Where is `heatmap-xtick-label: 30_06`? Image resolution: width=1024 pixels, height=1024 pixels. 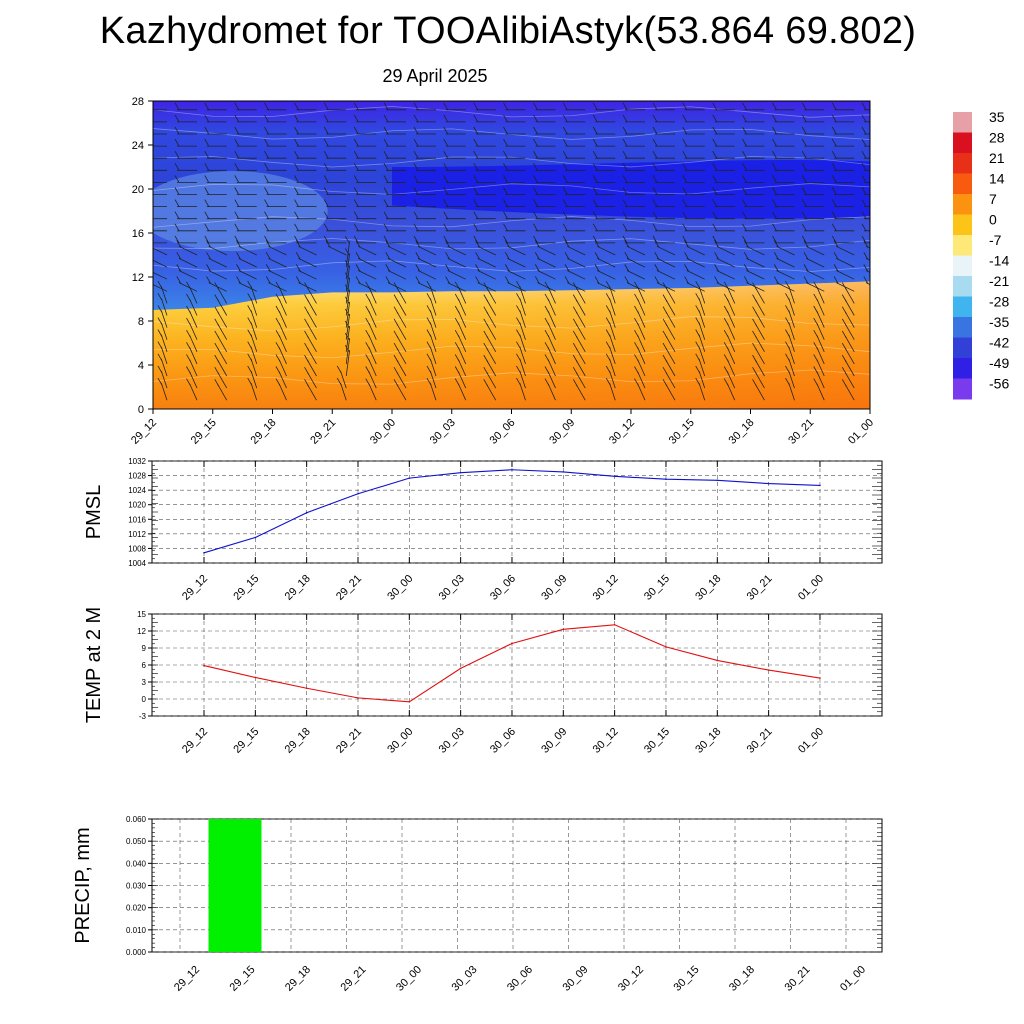
heatmap-xtick-label: 30_06 is located at coordinates (503, 432).